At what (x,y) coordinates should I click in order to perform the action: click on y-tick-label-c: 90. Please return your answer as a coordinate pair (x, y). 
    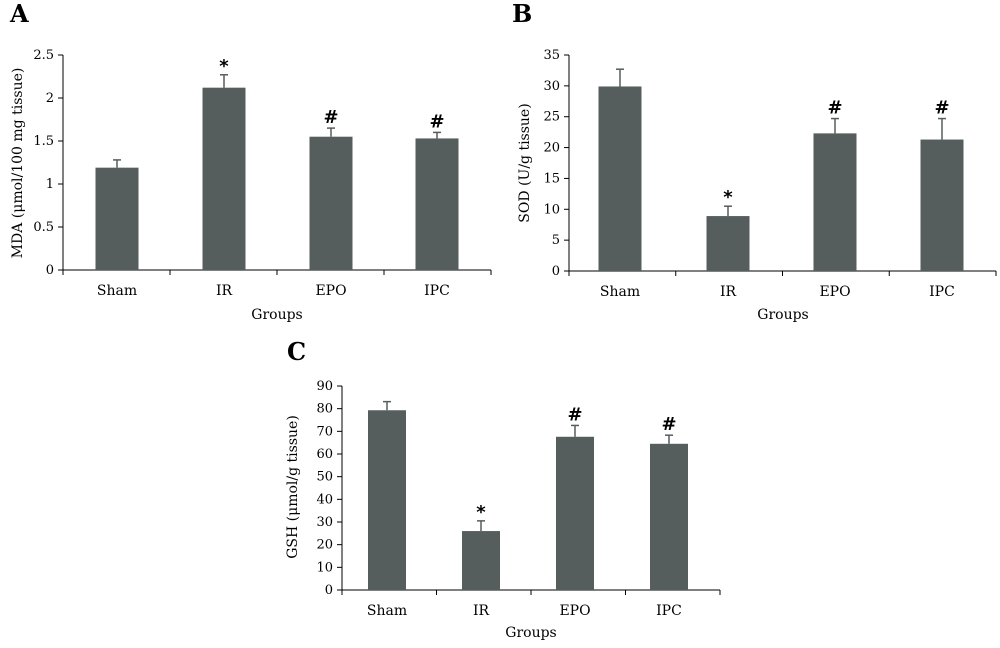
    Looking at the image, I should click on (324, 386).